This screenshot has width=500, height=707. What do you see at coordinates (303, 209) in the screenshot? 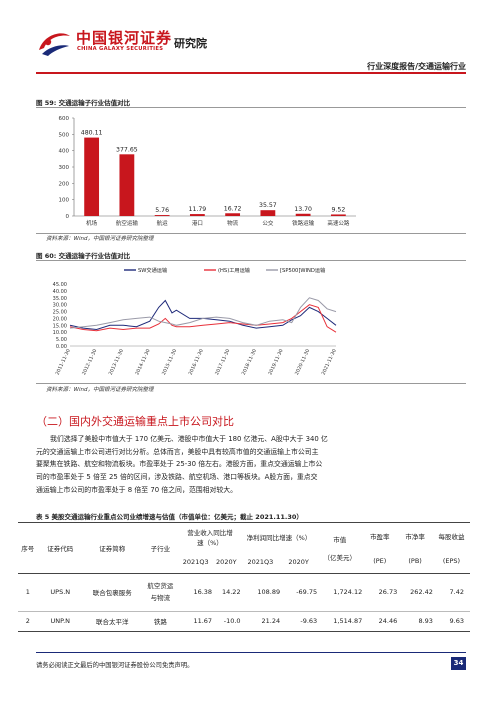
I see `bar-value-label: 13.70` at bounding box center [303, 209].